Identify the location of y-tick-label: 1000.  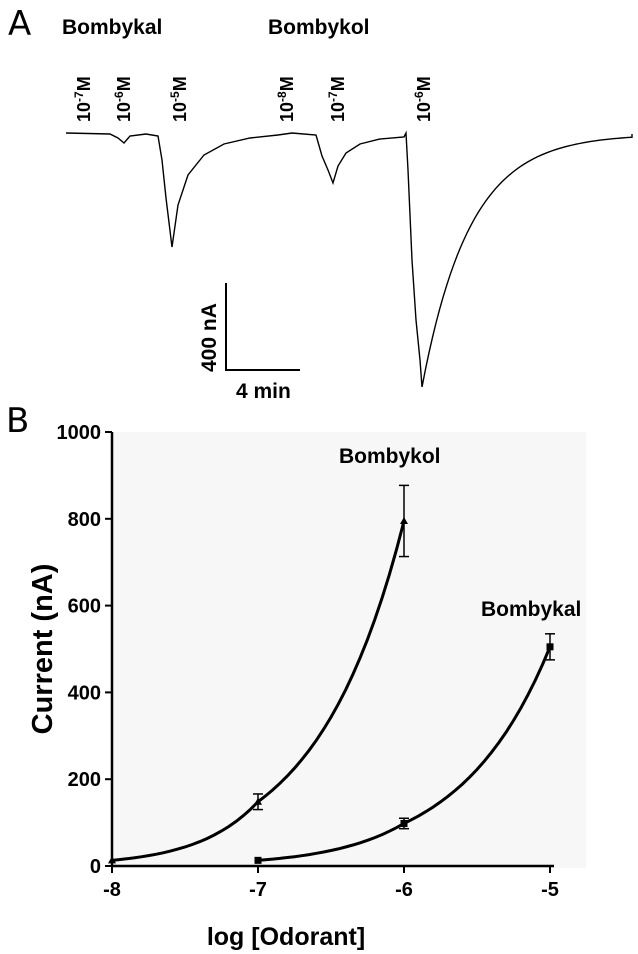
(79, 433).